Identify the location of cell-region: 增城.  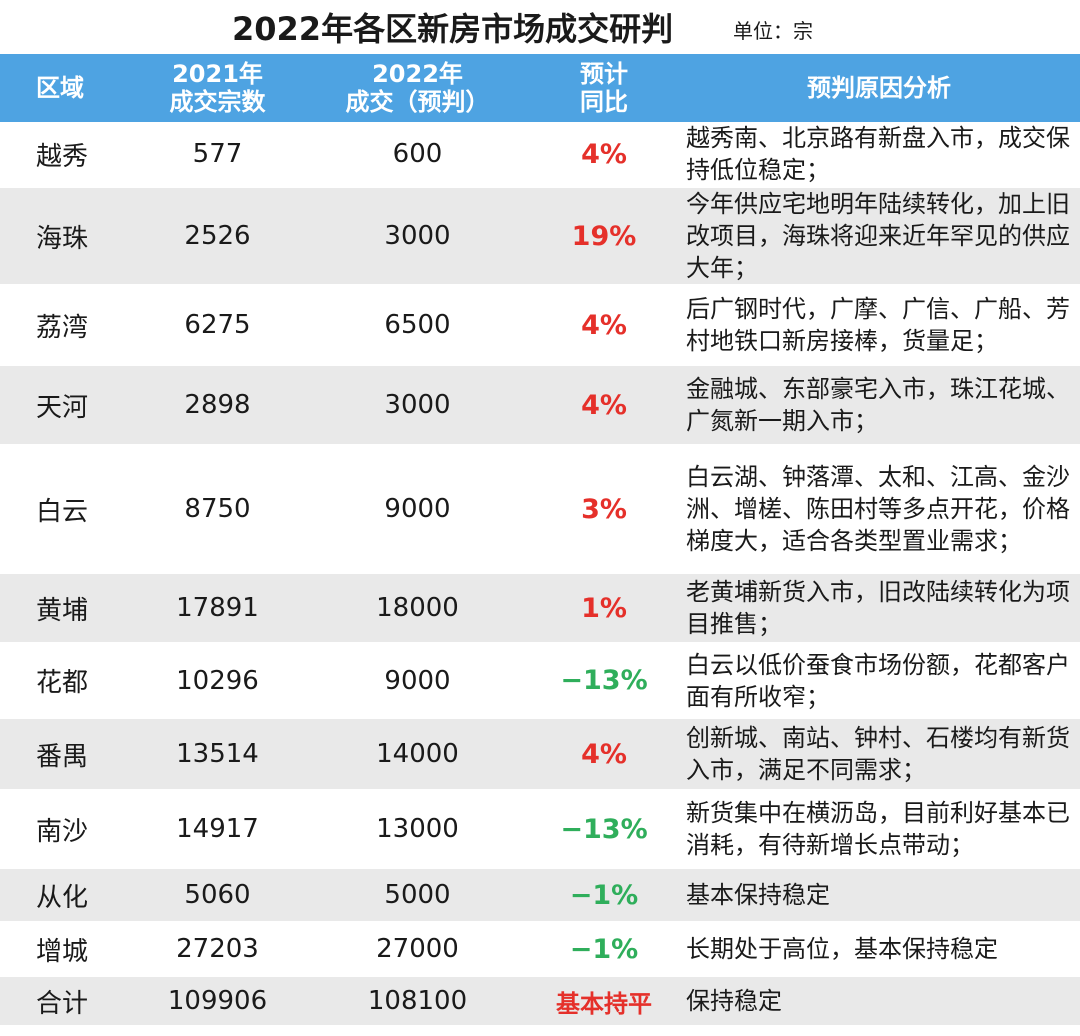
(65, 949).